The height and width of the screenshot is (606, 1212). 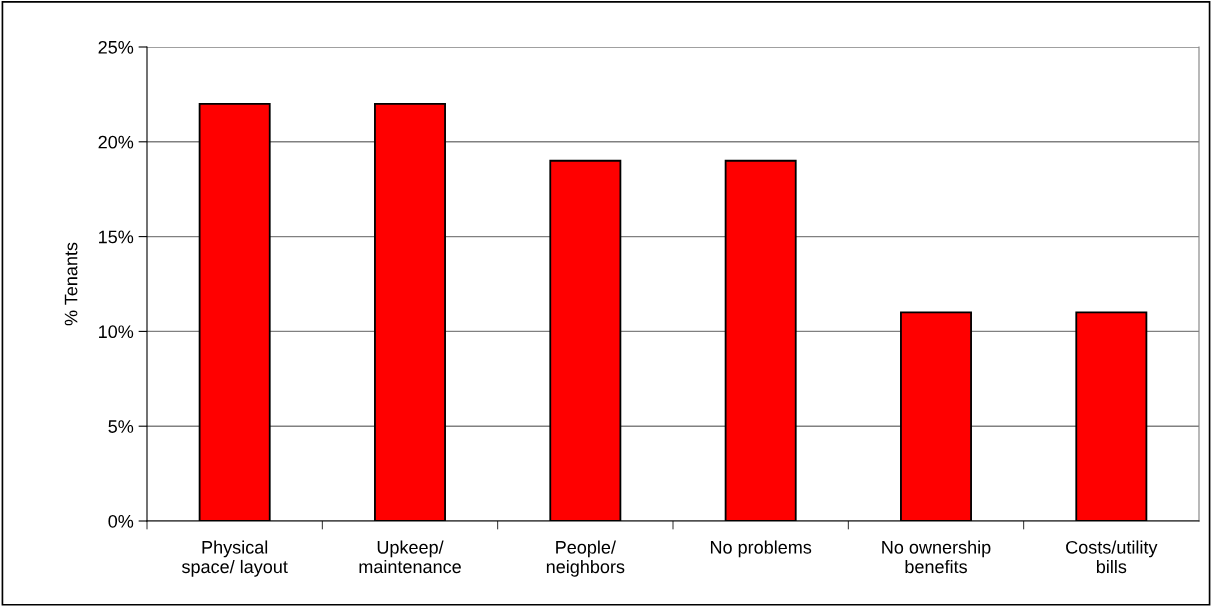 What do you see at coordinates (1112, 557) in the screenshot?
I see `x-tick-label: Costs/utility bills` at bounding box center [1112, 557].